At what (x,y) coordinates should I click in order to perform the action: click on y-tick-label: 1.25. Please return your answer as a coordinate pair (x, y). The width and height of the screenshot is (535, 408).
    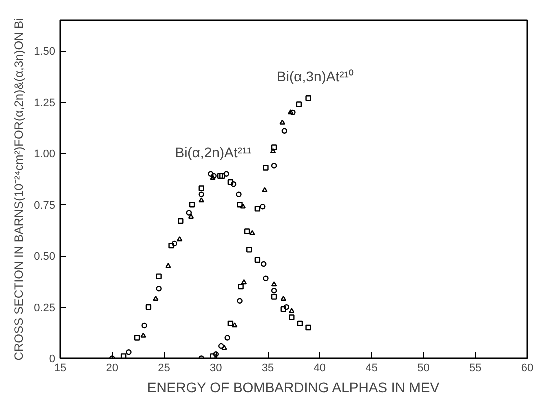
    Looking at the image, I should click on (45, 103).